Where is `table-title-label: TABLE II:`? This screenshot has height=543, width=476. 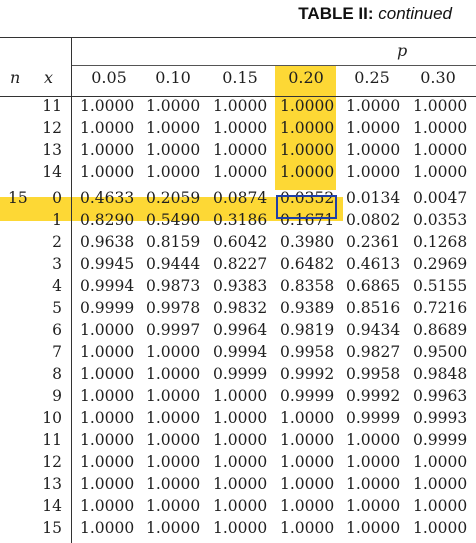 table-title-label: TABLE II: is located at coordinates (336, 13).